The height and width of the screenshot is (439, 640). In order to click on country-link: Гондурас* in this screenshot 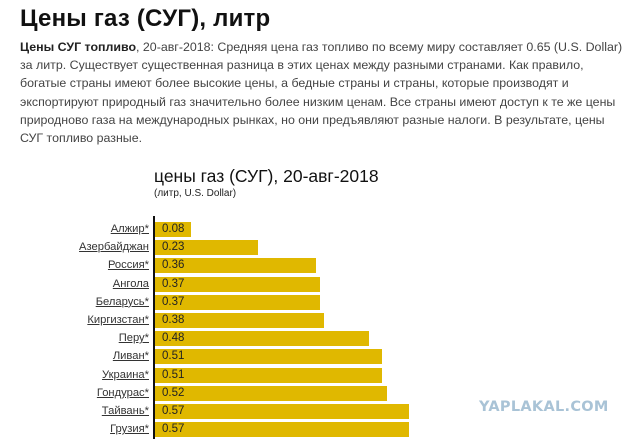, I will do `click(122, 392)`.